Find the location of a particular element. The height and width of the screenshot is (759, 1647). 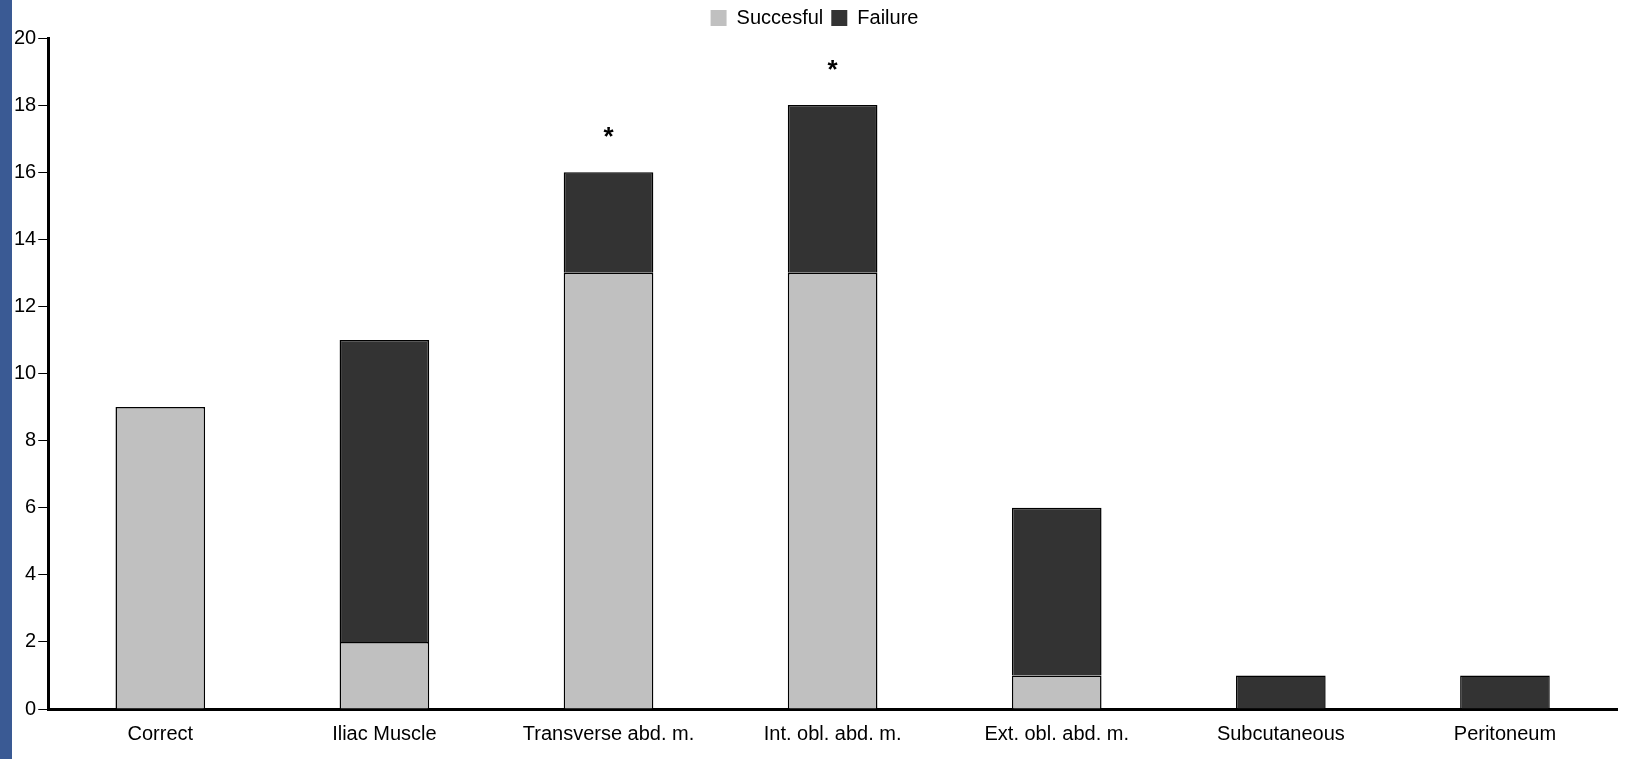

x-tick-label: Transverse abd. m. is located at coordinates (608, 732).